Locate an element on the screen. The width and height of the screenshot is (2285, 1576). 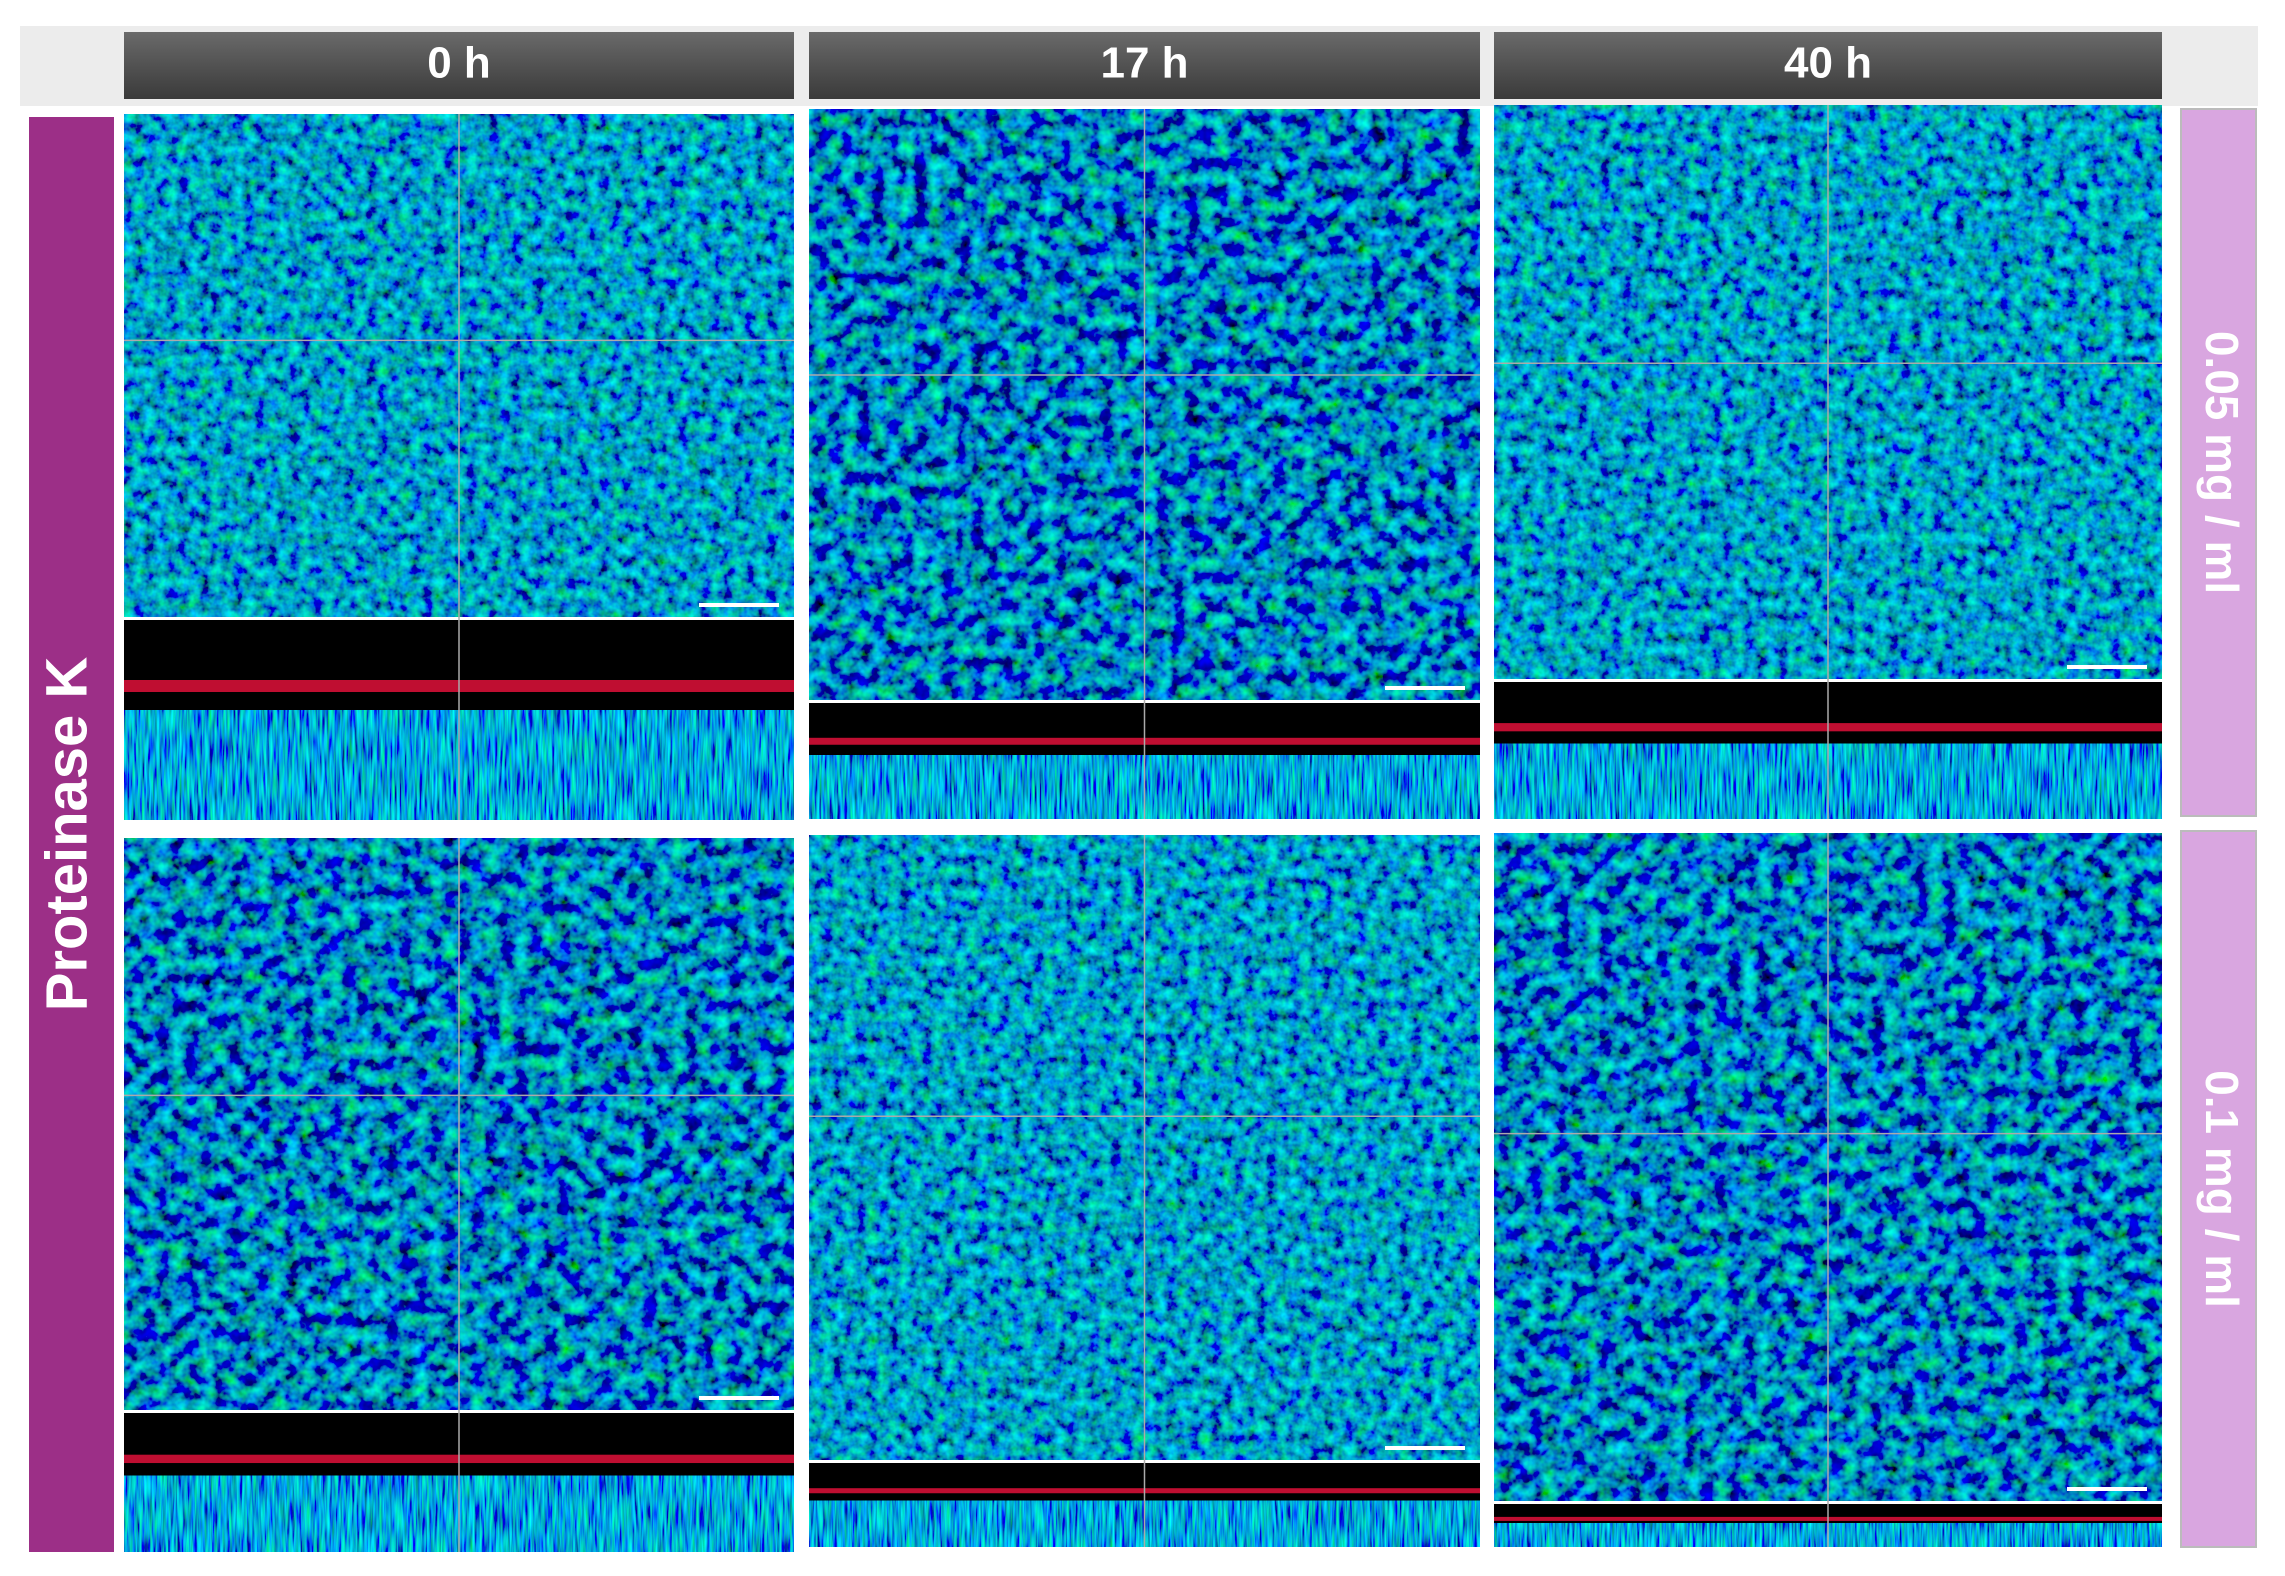
row-label: 0.1 mg / ml is located at coordinates (2222, 1189).